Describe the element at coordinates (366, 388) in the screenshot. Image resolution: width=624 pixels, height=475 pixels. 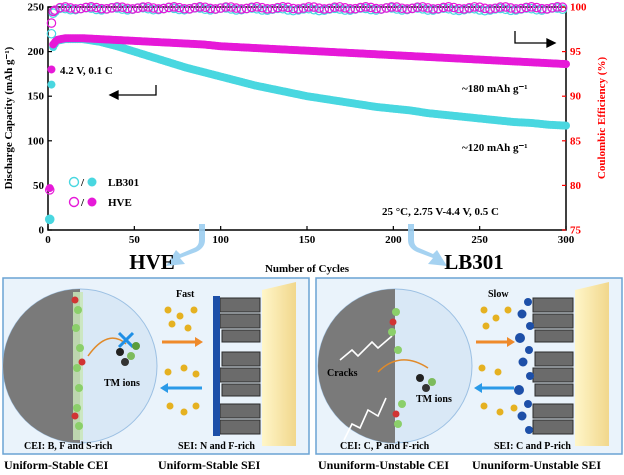
I see `cracks-icon` at that location.